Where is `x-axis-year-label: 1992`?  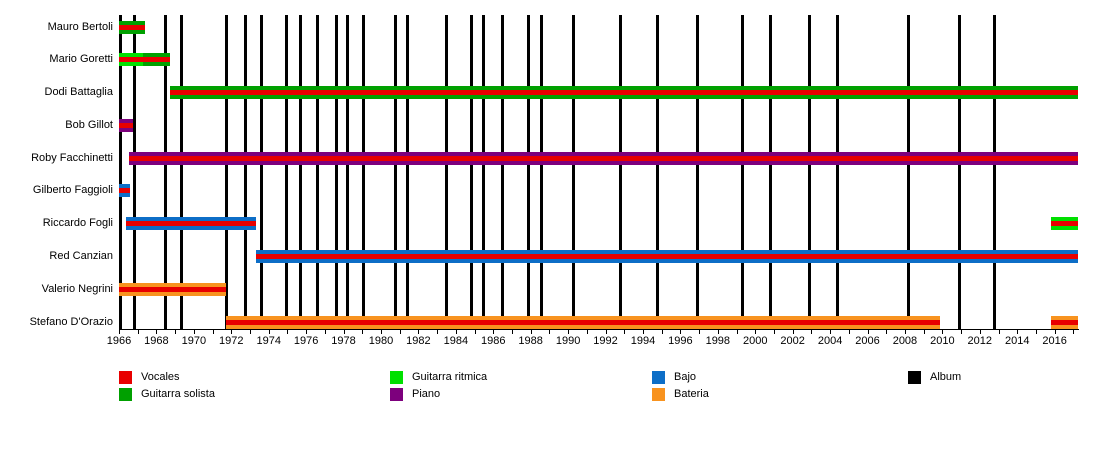 x-axis-year-label: 1992 is located at coordinates (605, 341).